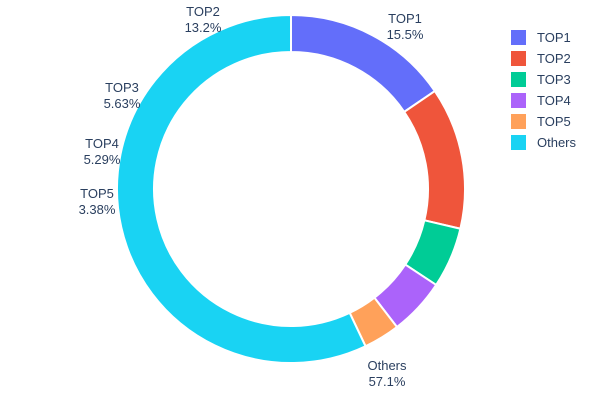  What do you see at coordinates (405, 18) in the screenshot?
I see `slice-label-name: TOP1` at bounding box center [405, 18].